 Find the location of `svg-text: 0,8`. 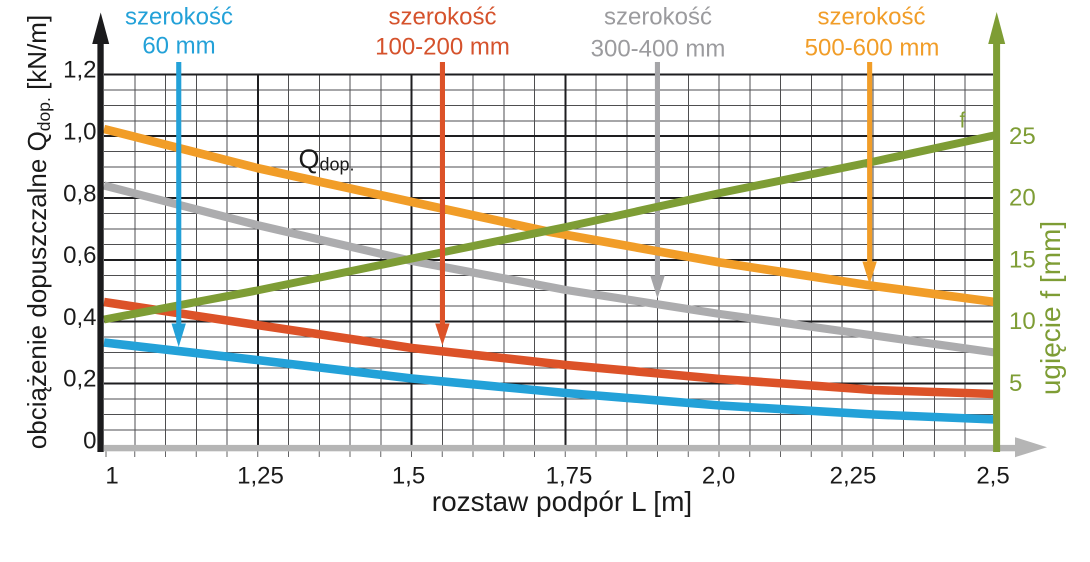

svg-text: 0,8 is located at coordinates (79, 194).